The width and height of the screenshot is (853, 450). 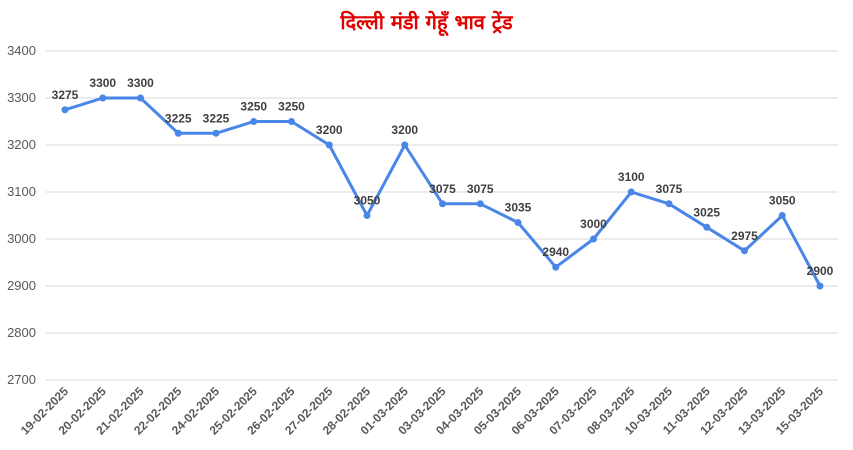 I want to click on y-tick-label: 2900, so click(x=21, y=285).